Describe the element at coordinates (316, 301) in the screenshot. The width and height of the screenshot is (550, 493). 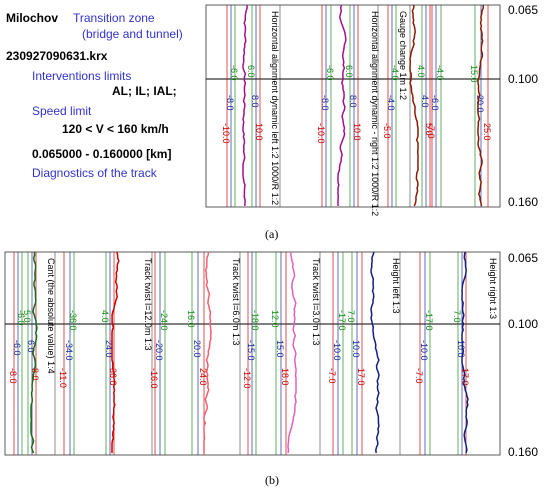
I see `channel-b-3-label: Track twist l=3.0m 1:3` at that location.